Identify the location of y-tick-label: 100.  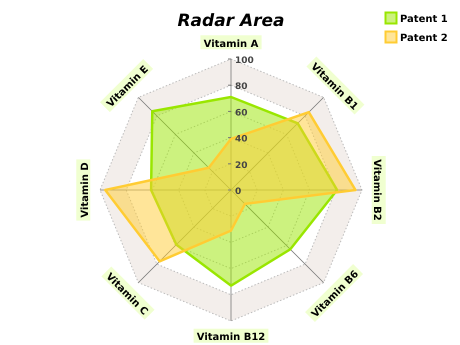
(244, 61).